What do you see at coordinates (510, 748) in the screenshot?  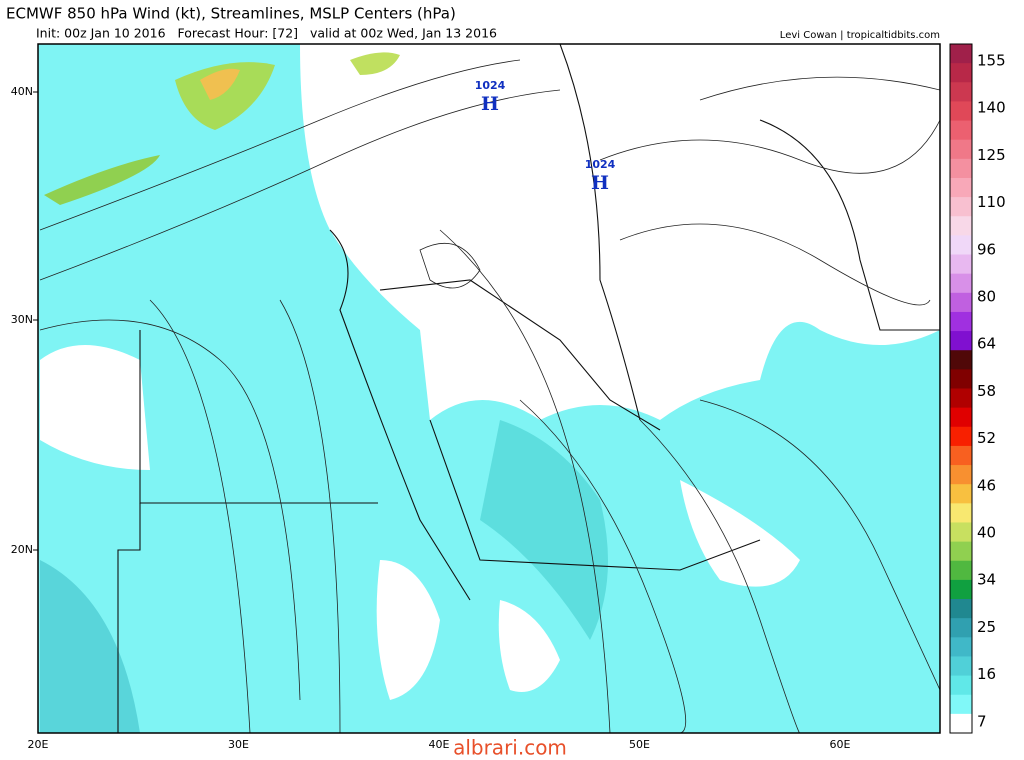 I see `watermark: albrari.com` at bounding box center [510, 748].